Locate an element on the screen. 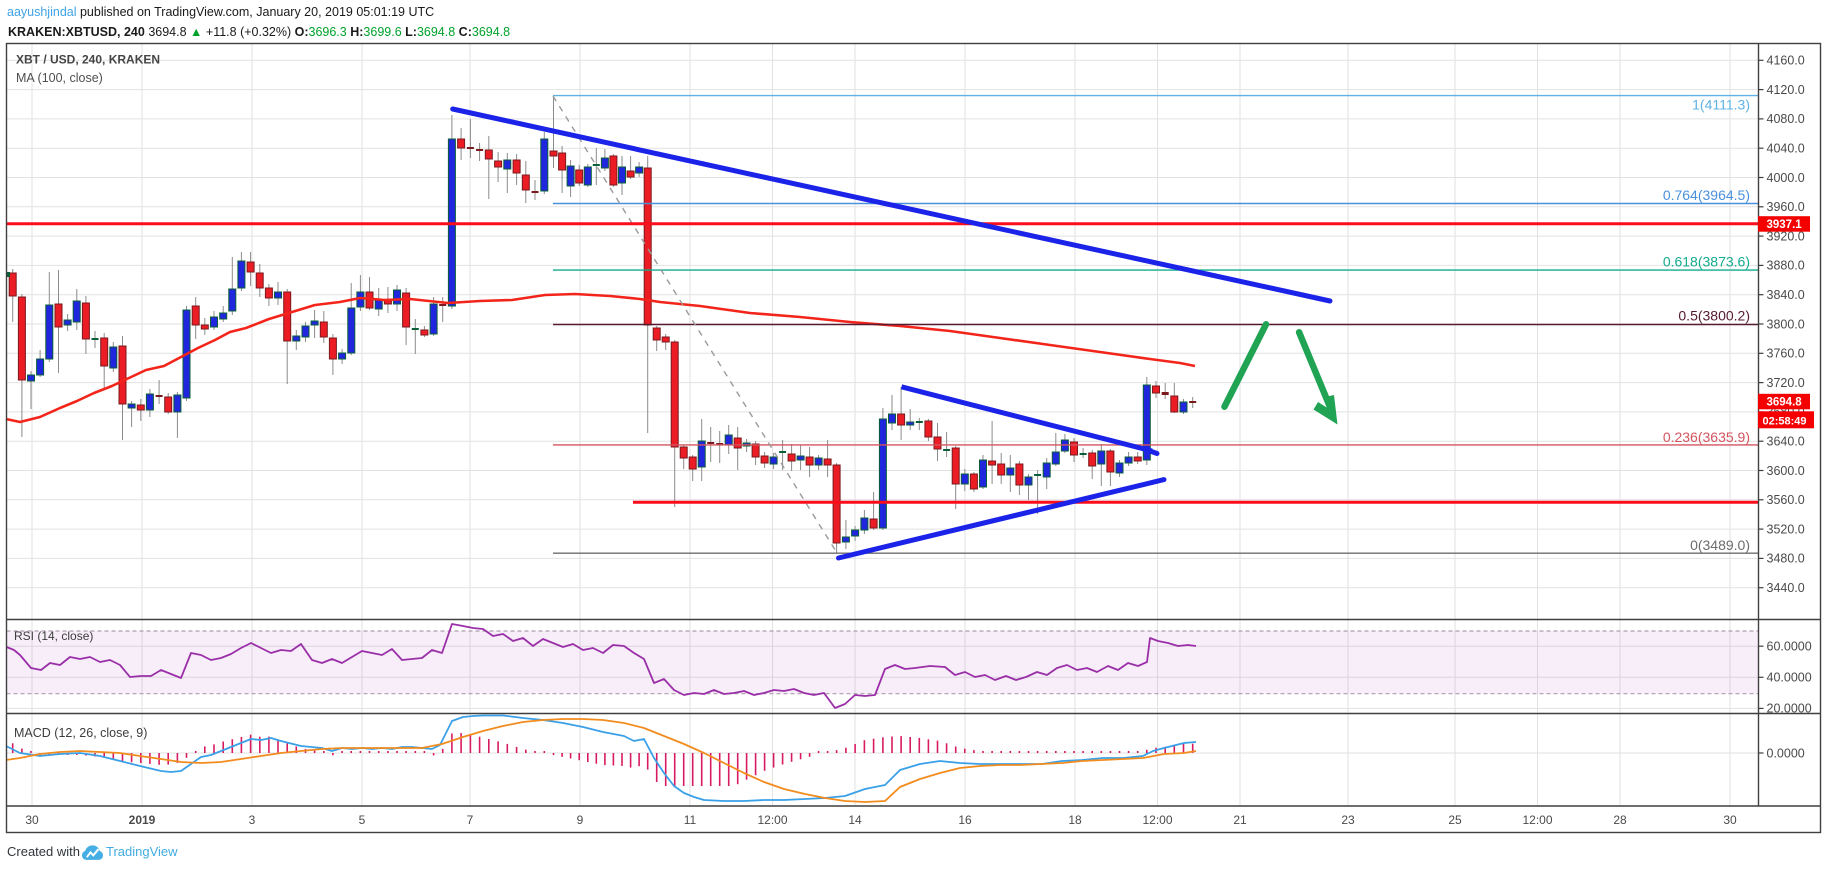 The width and height of the screenshot is (1828, 874). svg-text: RSI (14, close) is located at coordinates (53, 636).